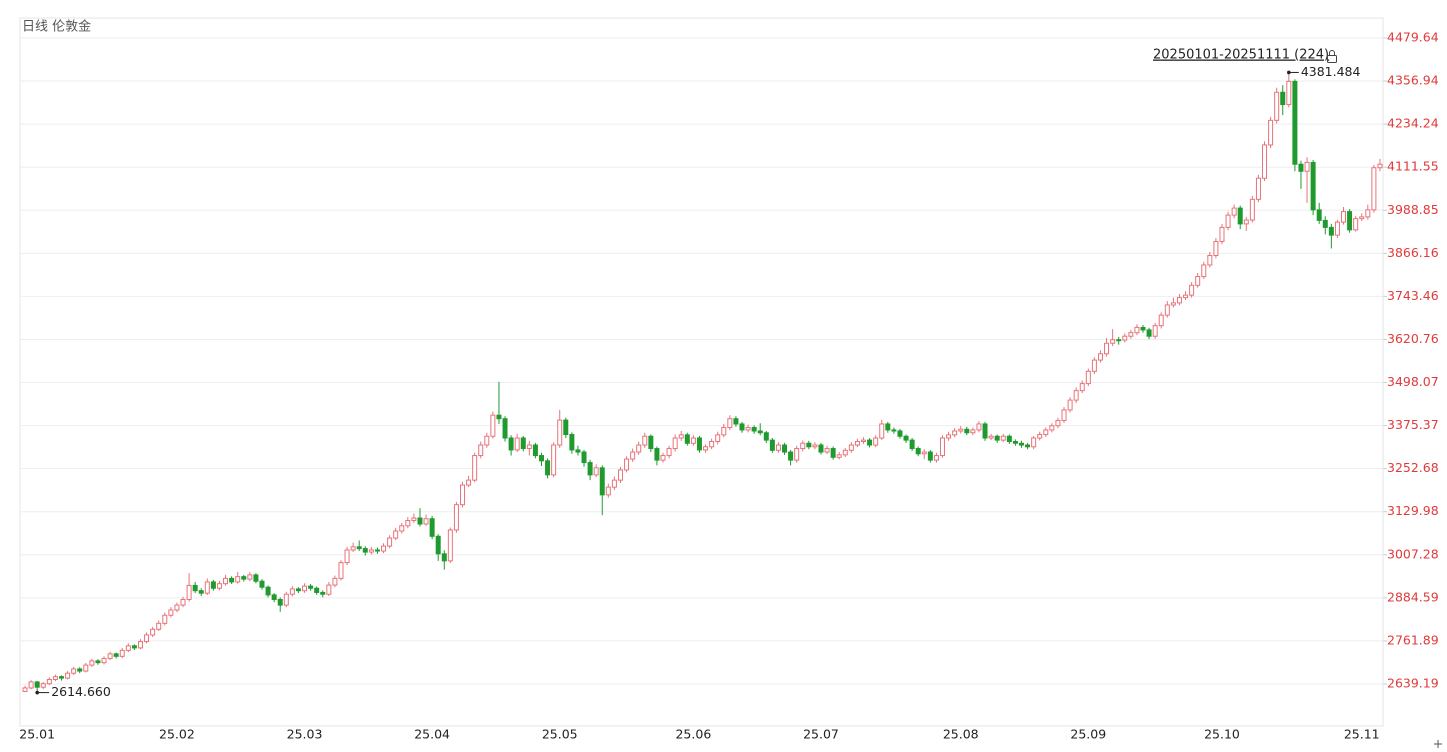 Image resolution: width=1447 pixels, height=752 pixels. What do you see at coordinates (1413, 252) in the screenshot?
I see `y-tick-label: 3866.16` at bounding box center [1413, 252].